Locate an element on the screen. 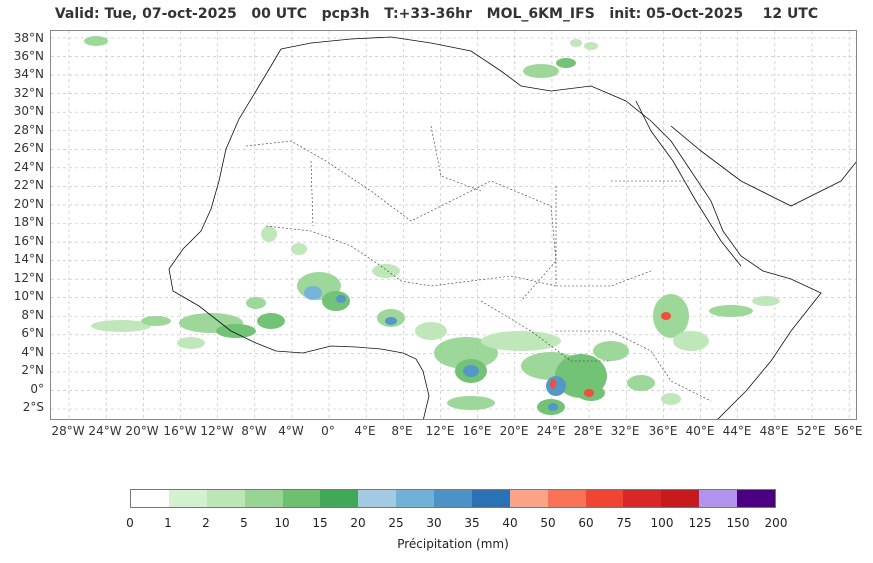 The image size is (873, 563). lon-label: 24°W is located at coordinates (105, 431).